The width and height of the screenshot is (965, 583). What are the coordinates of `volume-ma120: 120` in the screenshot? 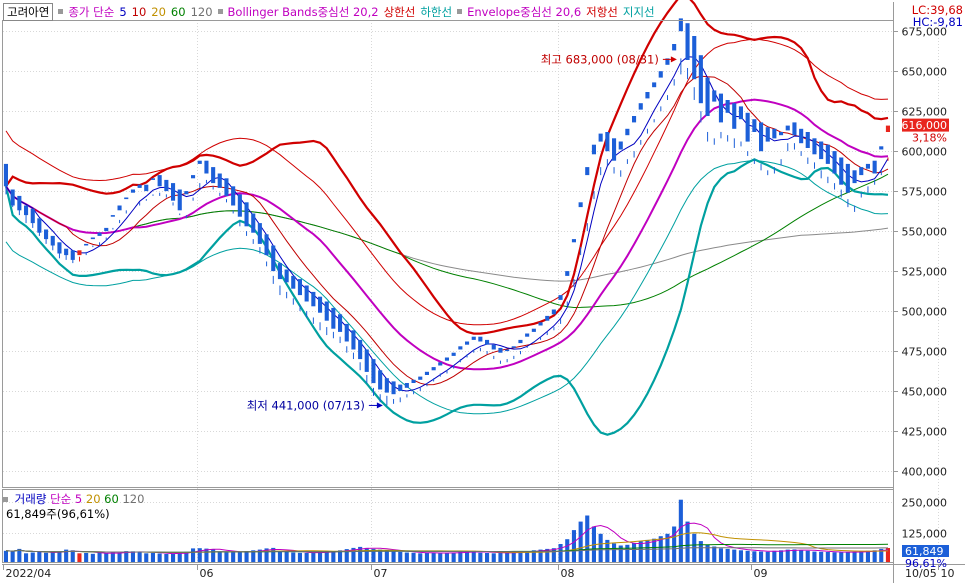 It's located at (133, 499).